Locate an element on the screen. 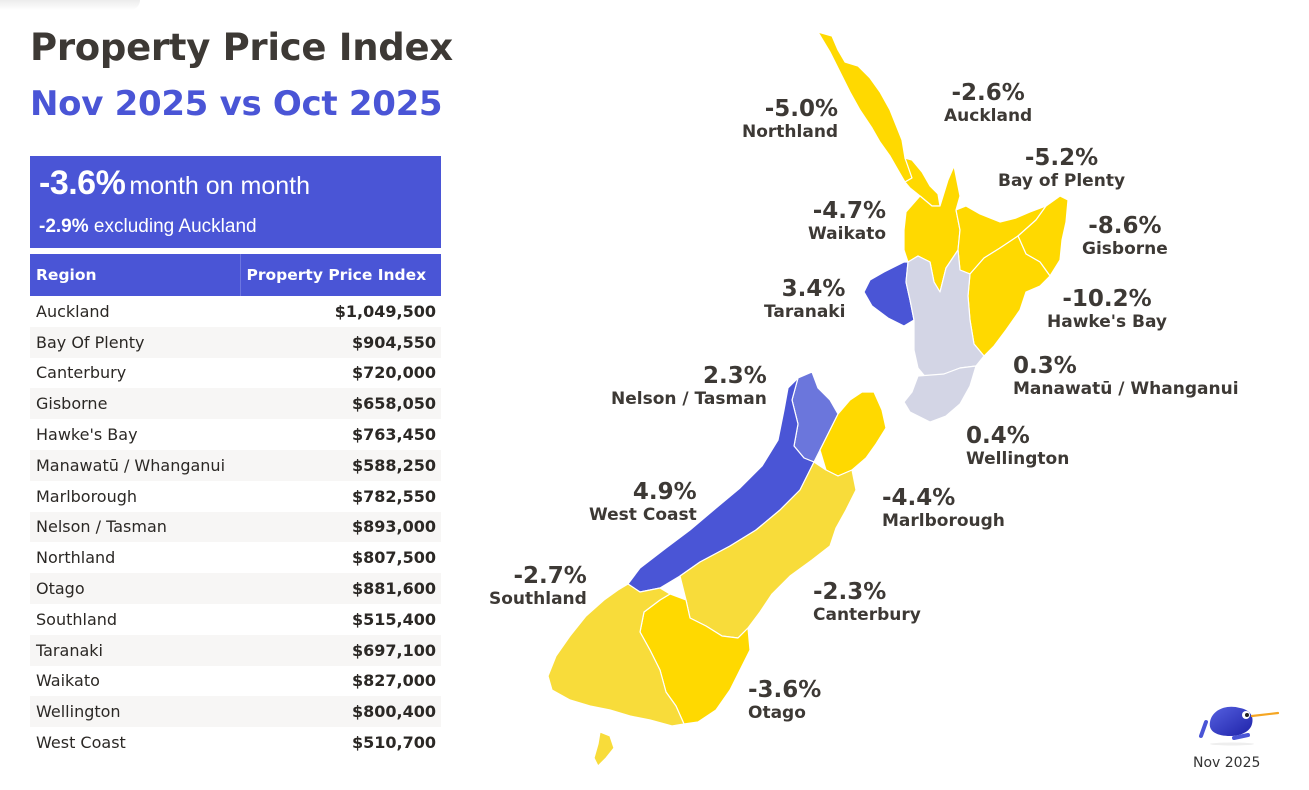 The height and width of the screenshot is (790, 1309). summary-excl: -2.9% excluding Auckland is located at coordinates (148, 227).